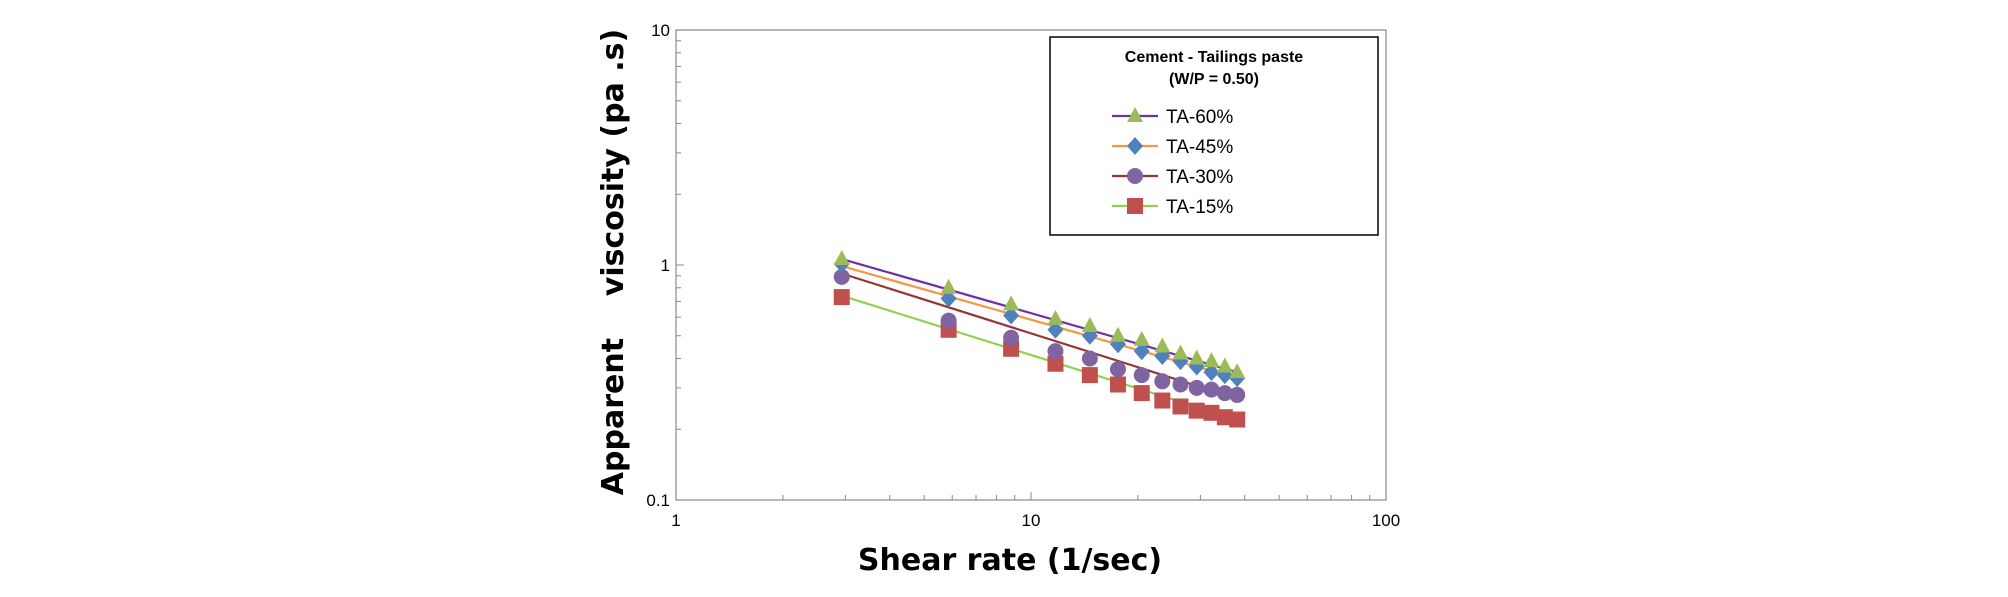  What do you see at coordinates (660, 30) in the screenshot?
I see `y-tick-label: 10` at bounding box center [660, 30].